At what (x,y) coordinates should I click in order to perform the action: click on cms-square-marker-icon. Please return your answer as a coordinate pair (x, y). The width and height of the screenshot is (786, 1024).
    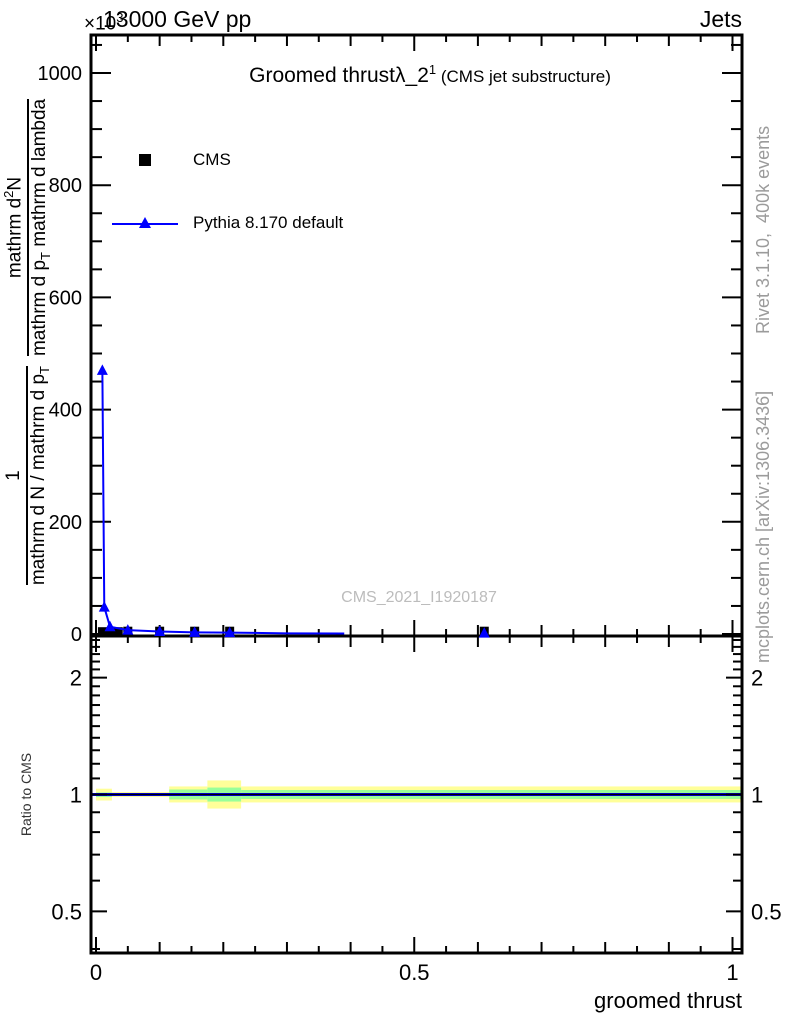
    Looking at the image, I should click on (145, 159).